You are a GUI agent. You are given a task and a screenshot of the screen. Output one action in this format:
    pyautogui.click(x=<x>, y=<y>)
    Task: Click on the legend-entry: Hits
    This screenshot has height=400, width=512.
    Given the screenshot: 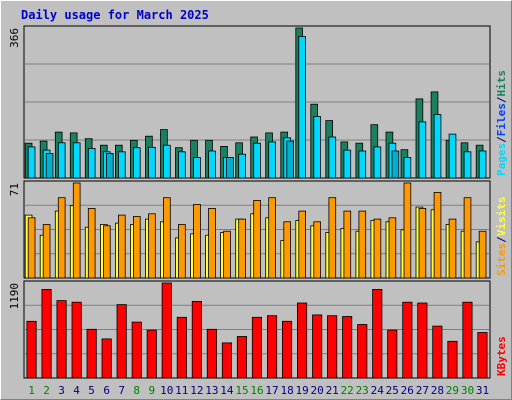 What is the action you would take?
    pyautogui.click(x=501, y=83)
    